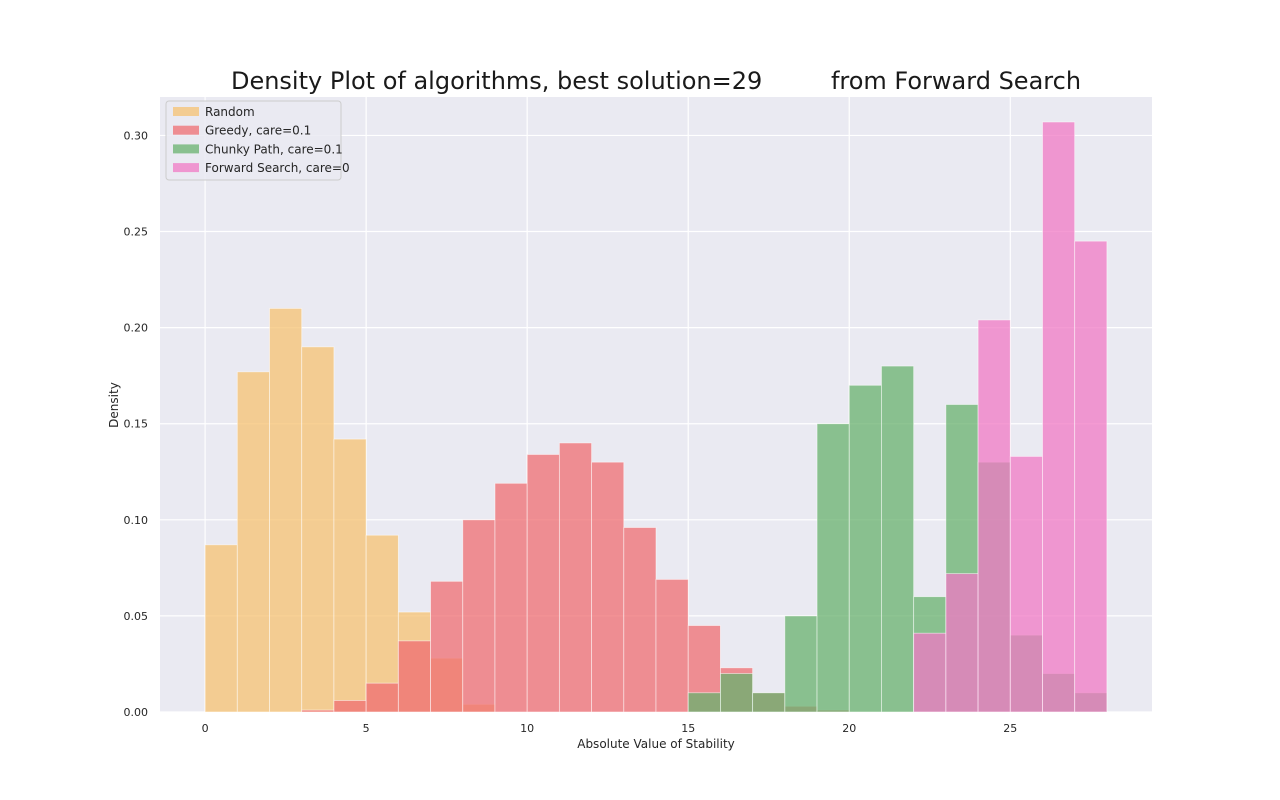 This screenshot has width=1280, height=800. Describe the element at coordinates (136, 232) in the screenshot. I see `y-tick-label: 0.25` at that location.